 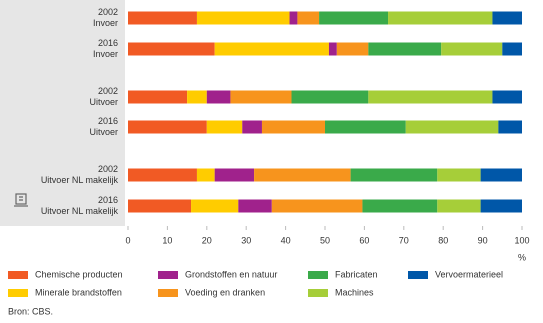 I want to click on category-label: 2002 Uitvoer NL makelijk, so click(x=79, y=174).